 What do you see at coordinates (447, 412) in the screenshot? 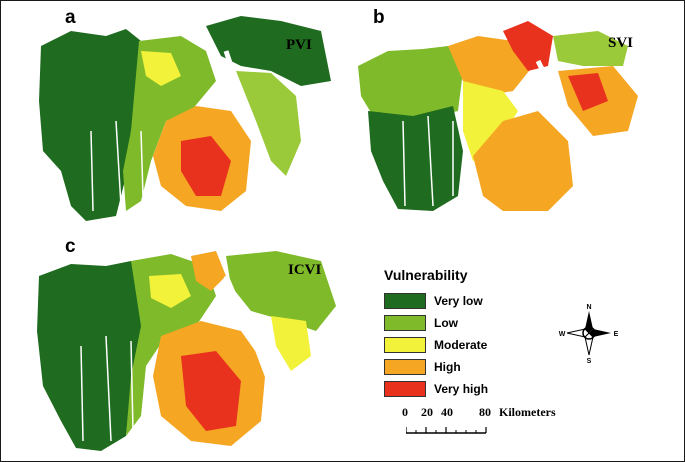
I see `scale-tick-label: 40` at bounding box center [447, 412].